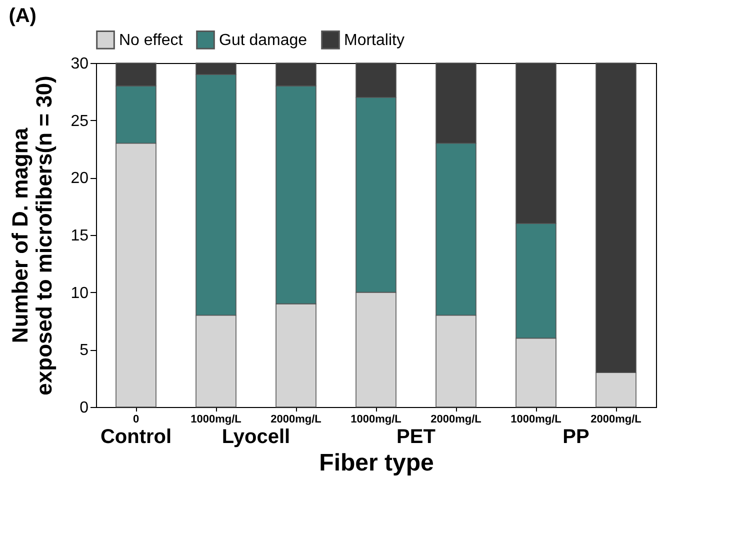 Image resolution: width=731 pixels, height=534 pixels. Describe the element at coordinates (79, 293) in the screenshot. I see `y-tick-label: 10` at that location.